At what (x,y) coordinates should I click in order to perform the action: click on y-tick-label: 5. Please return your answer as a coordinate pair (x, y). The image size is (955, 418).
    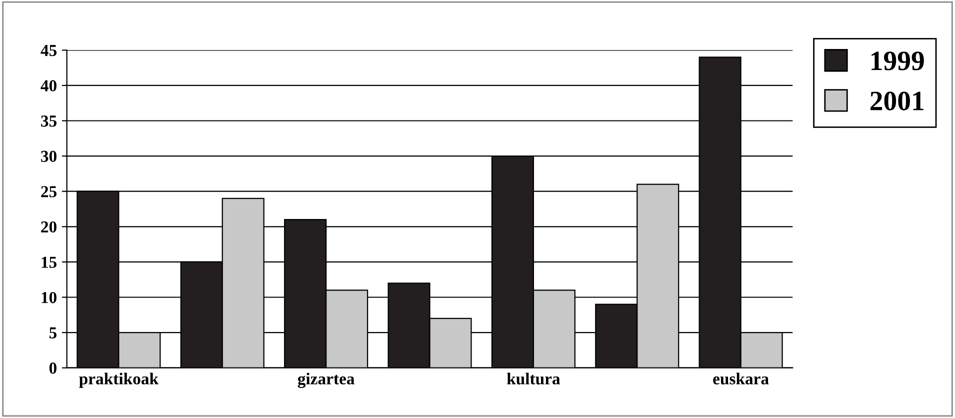
    Looking at the image, I should click on (53, 332).